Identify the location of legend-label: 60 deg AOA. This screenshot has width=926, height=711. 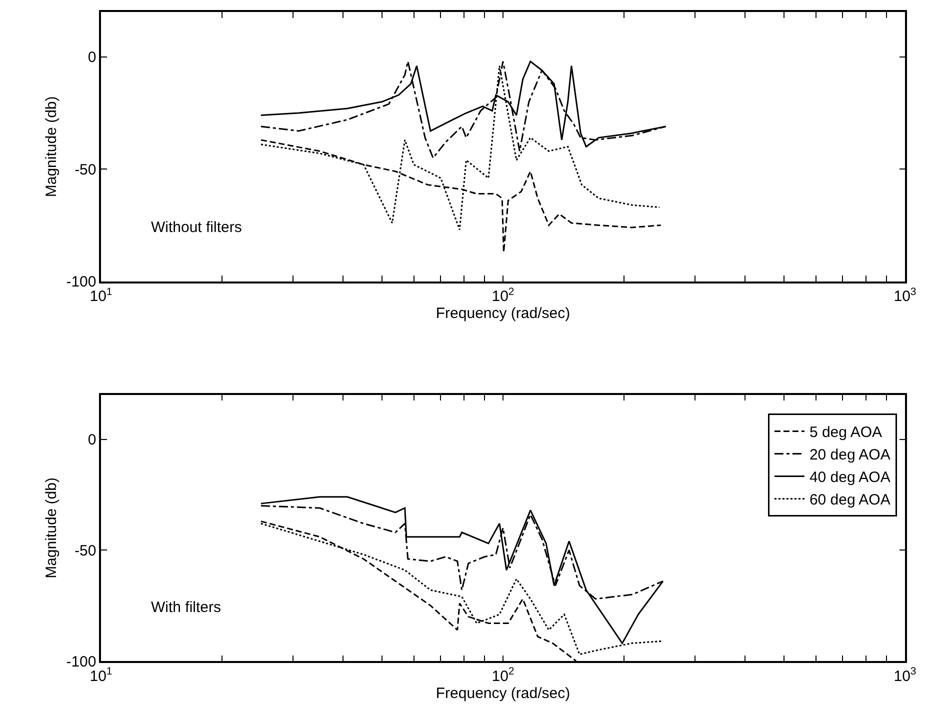
(849, 500).